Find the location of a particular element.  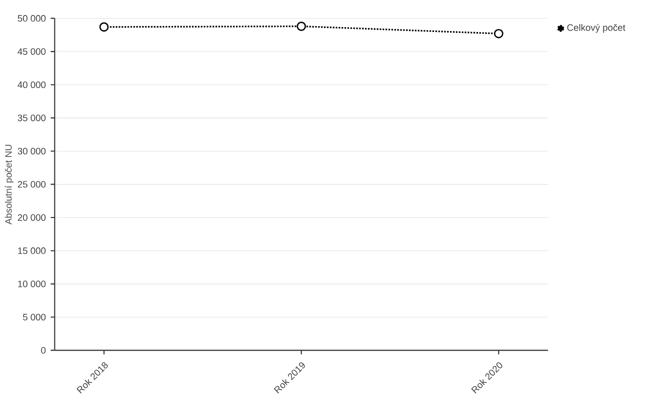

y-tick-label: 0 is located at coordinates (43, 350).